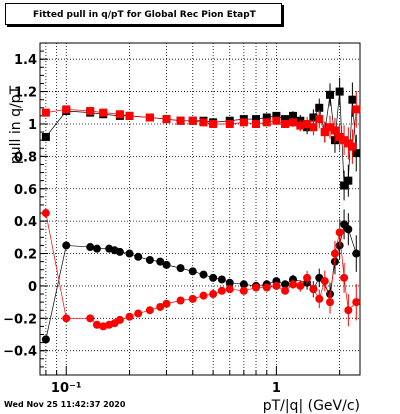  Describe the element at coordinates (16, 124) in the screenshot. I see `y-axis-title: pull in q/pT` at that location.